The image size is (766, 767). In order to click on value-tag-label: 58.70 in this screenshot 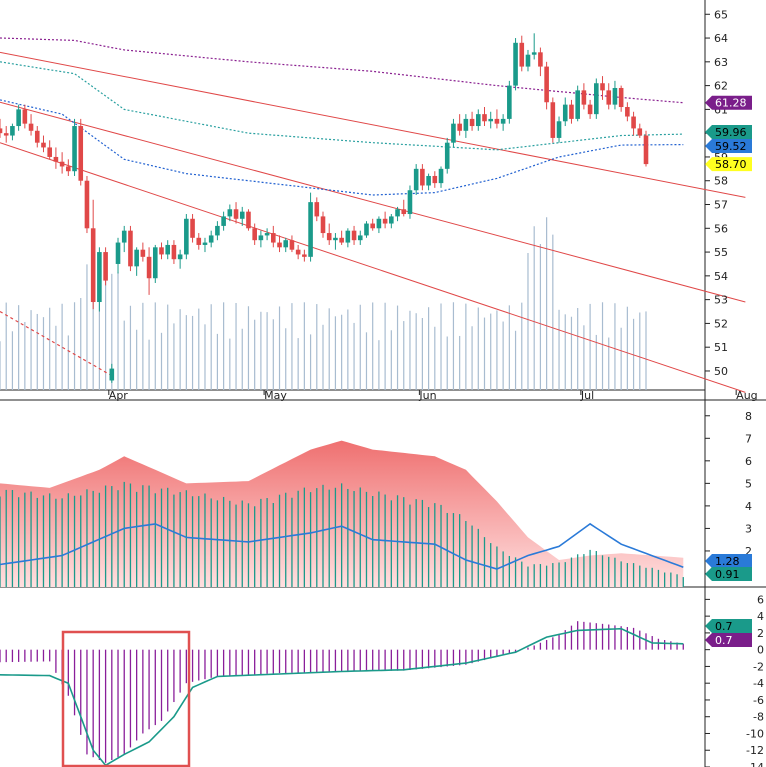, I will do `click(731, 164)`.